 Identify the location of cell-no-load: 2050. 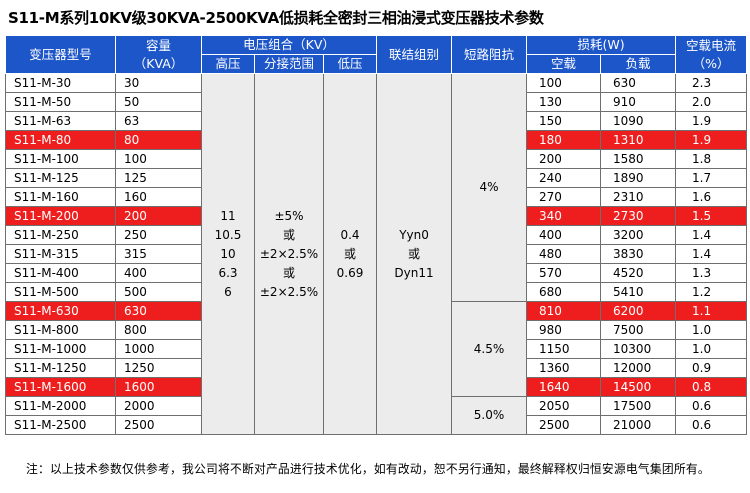
(564, 406).